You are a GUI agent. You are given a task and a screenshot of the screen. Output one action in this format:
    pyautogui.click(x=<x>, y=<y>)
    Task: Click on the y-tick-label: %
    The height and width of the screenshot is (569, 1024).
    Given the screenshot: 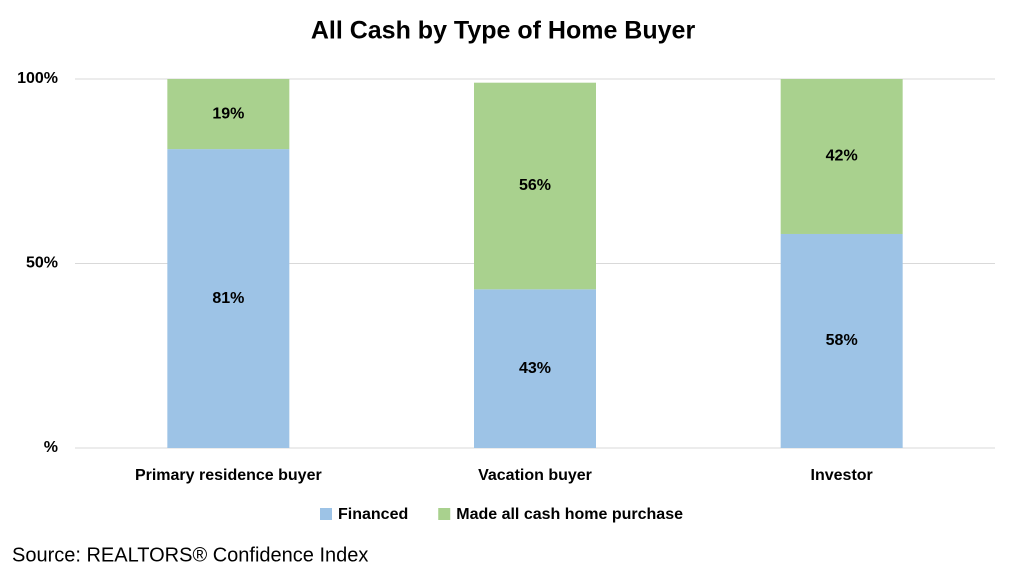 What is the action you would take?
    pyautogui.click(x=51, y=447)
    